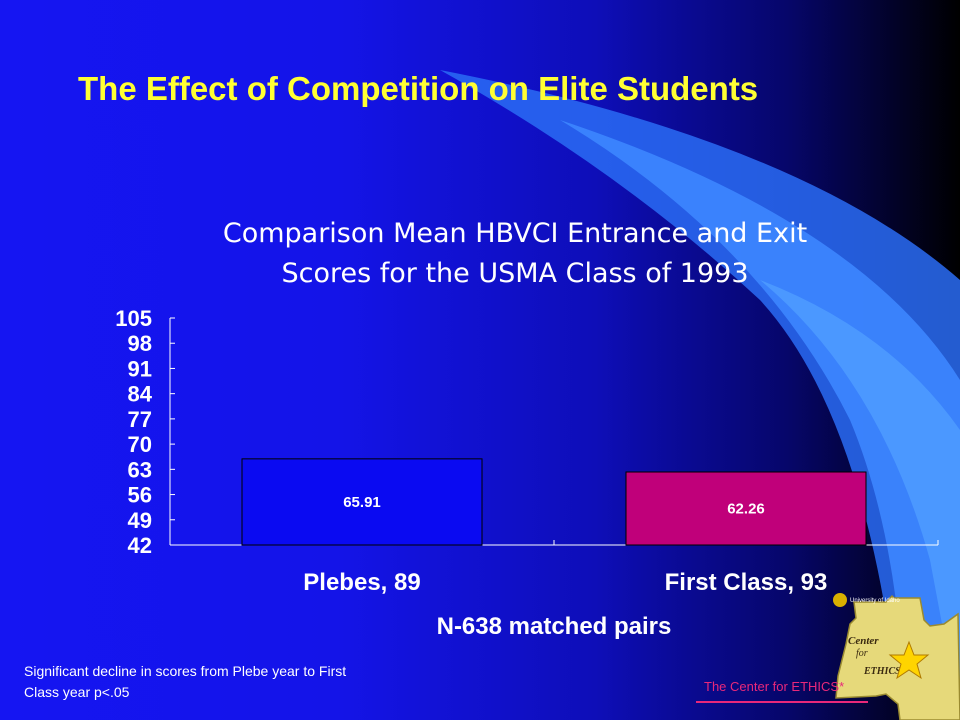  What do you see at coordinates (782, 702) in the screenshot?
I see `credit-underline` at bounding box center [782, 702].